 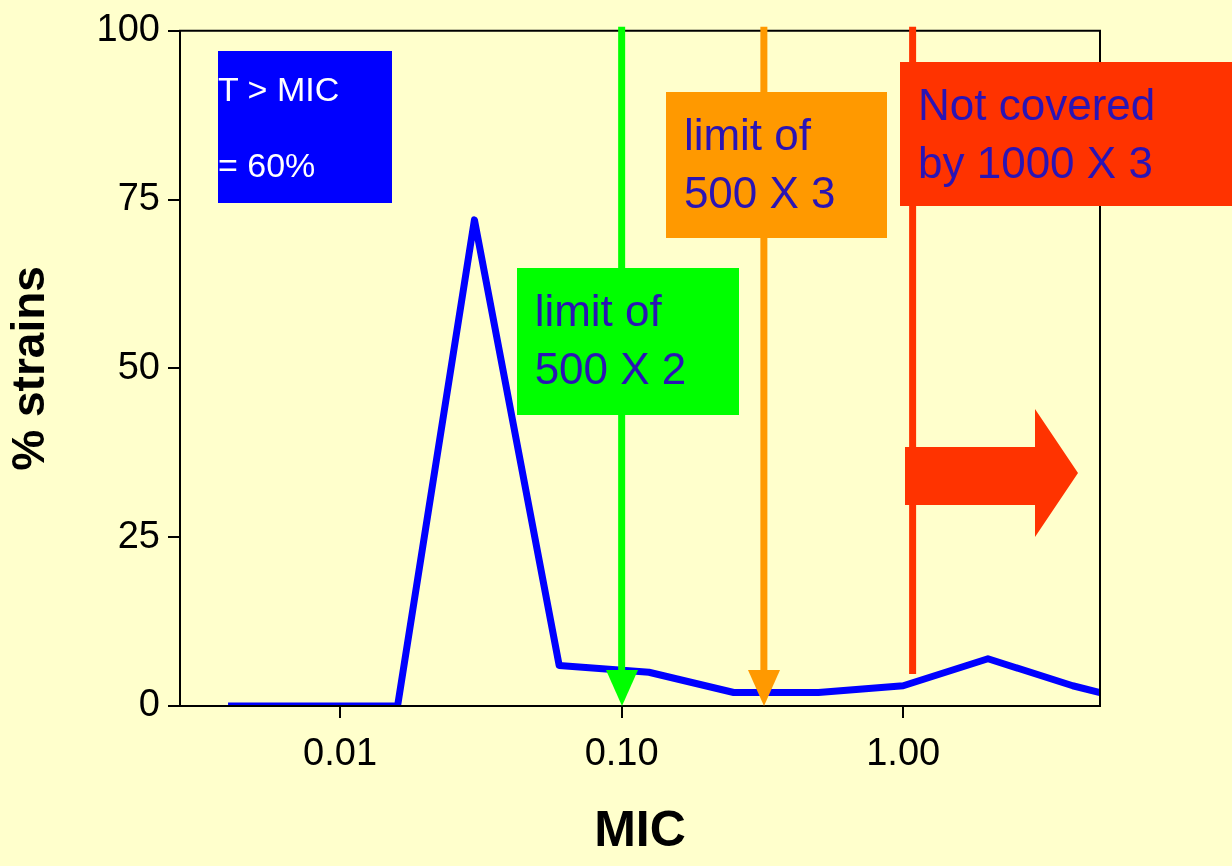 I want to click on y-tick-label: 100, so click(x=128, y=28).